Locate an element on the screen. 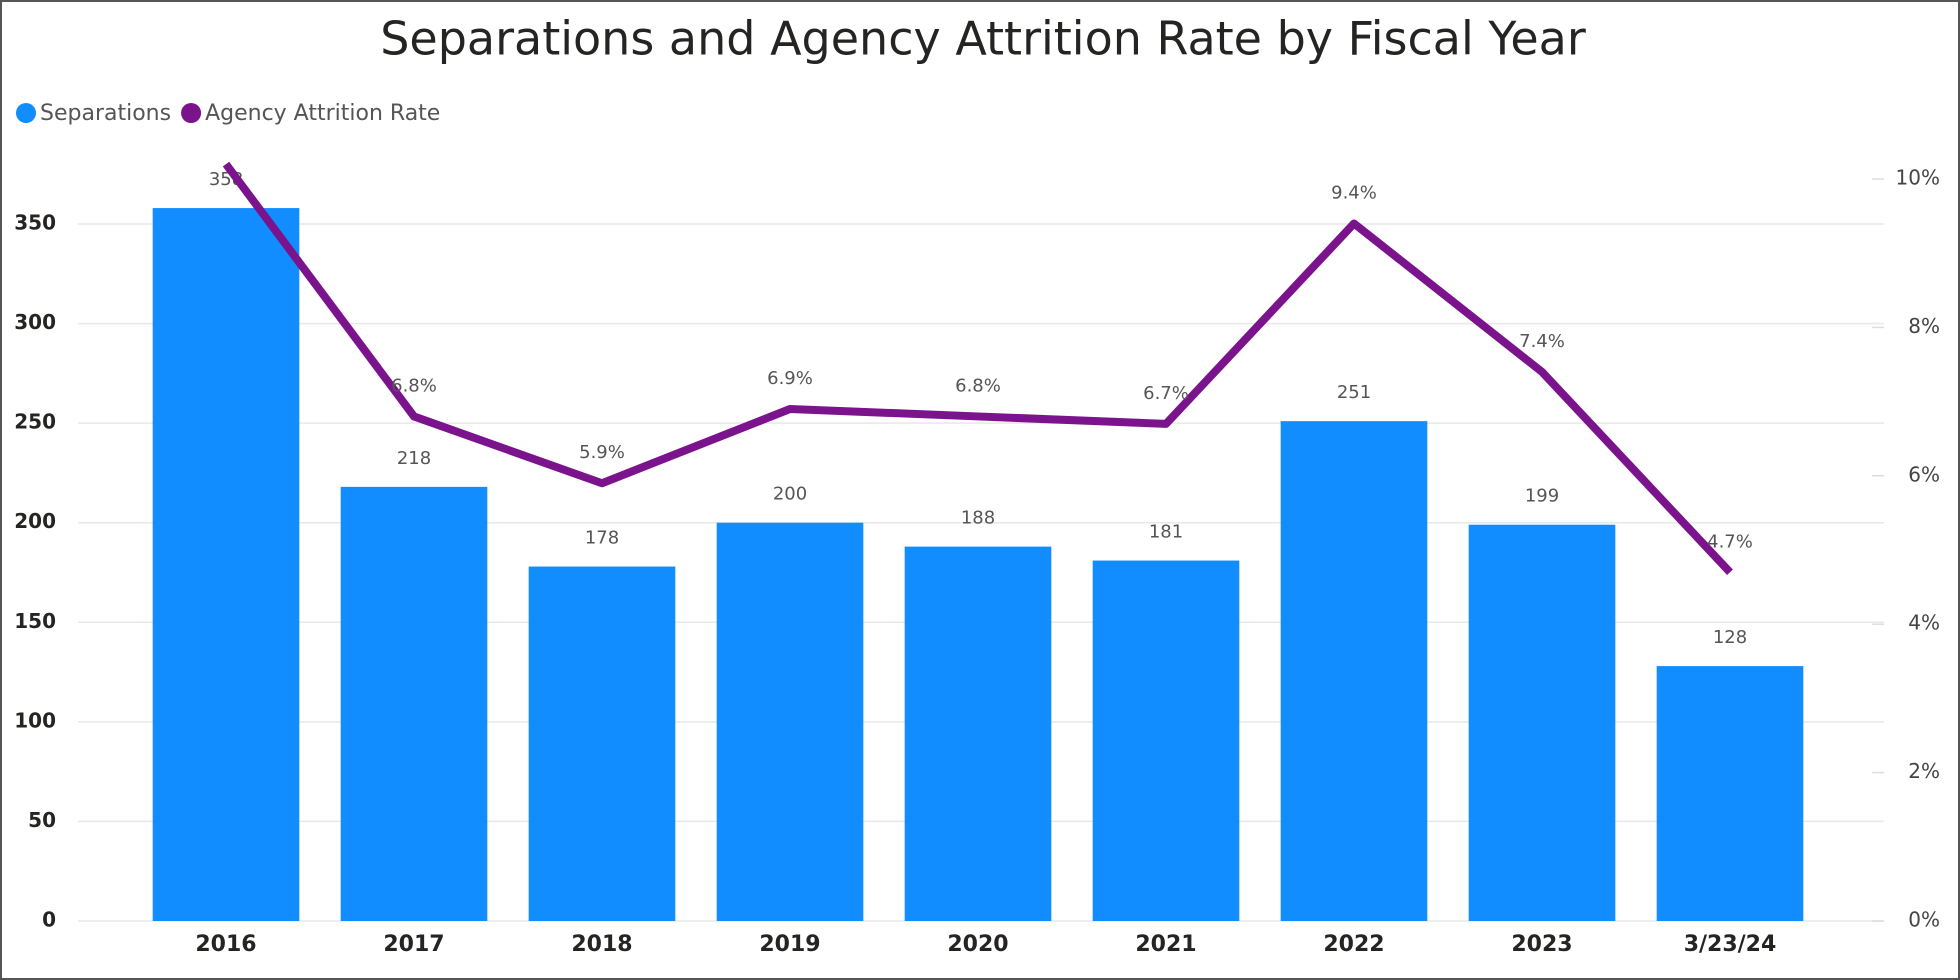  y-tick-label: 200 is located at coordinates (35, 521).